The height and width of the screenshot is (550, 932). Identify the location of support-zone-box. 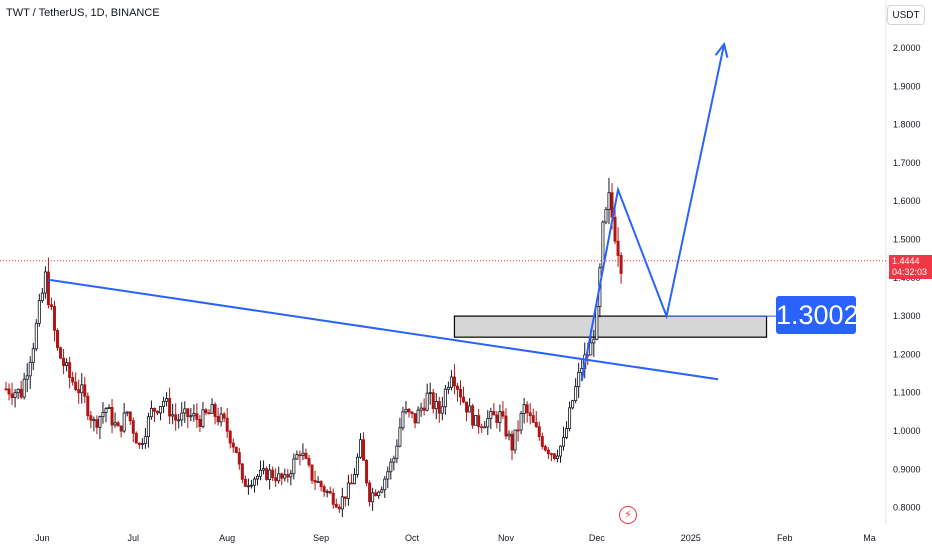
(610, 326).